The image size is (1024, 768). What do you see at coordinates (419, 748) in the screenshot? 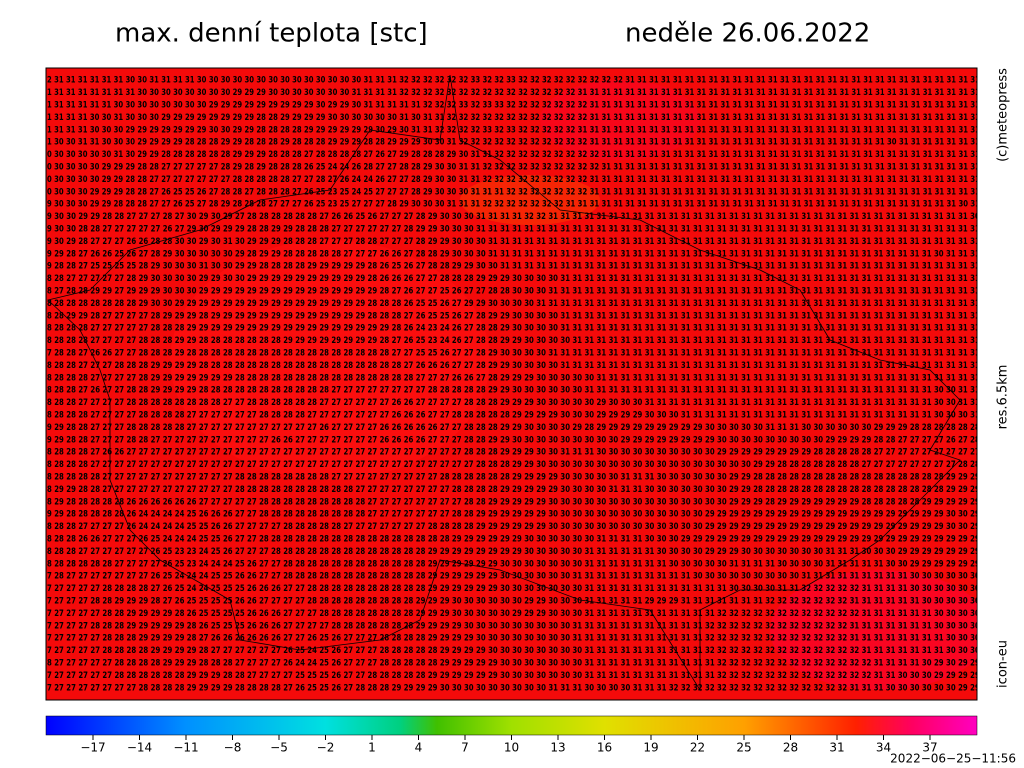
I see `colorbar-tick-label: 4` at bounding box center [419, 748].